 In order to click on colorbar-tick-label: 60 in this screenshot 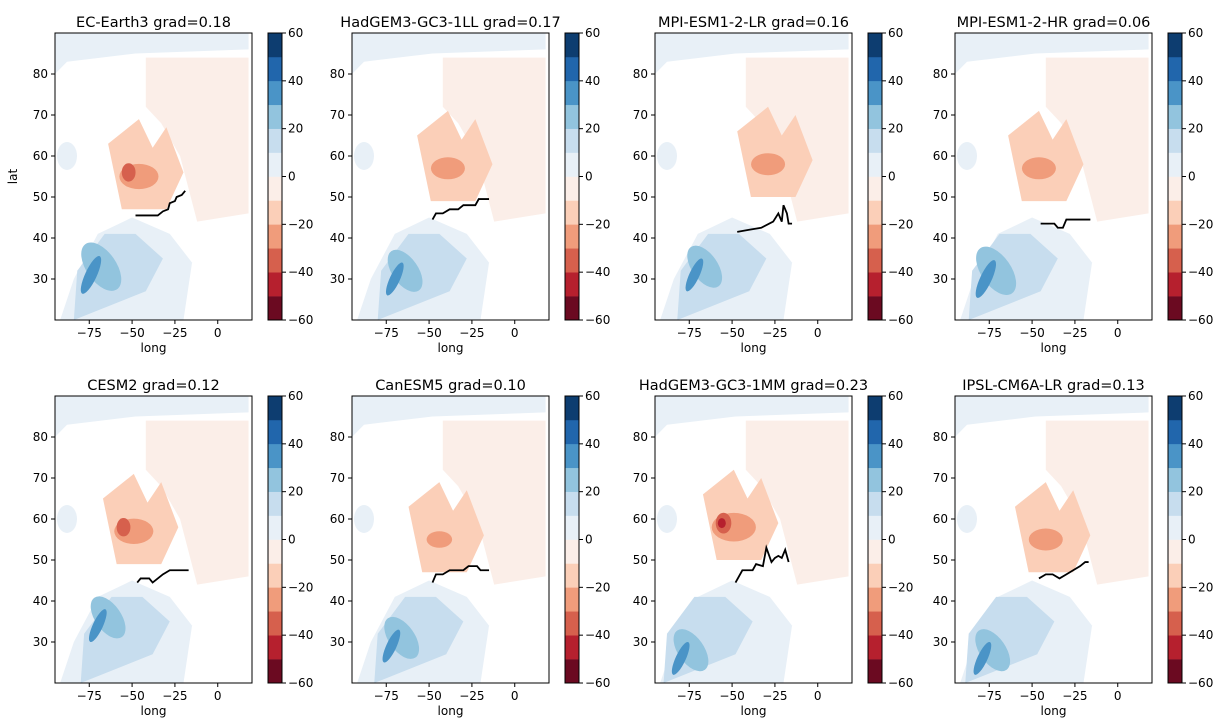, I will do `click(295, 33)`.